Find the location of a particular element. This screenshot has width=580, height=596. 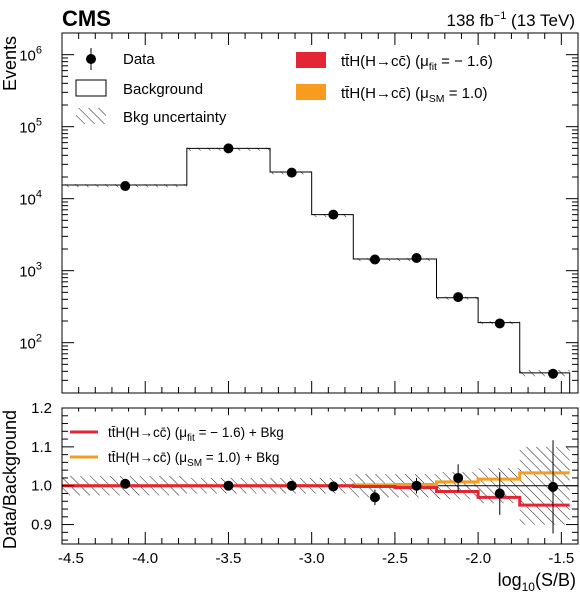

legend-fit-swatch is located at coordinates (311, 60).